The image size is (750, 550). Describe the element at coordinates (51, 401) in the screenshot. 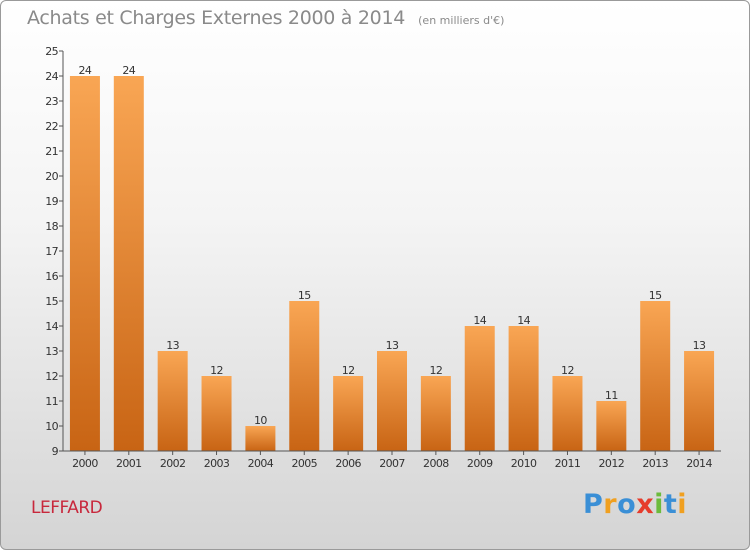

I see `y-tick-label: 11` at that location.